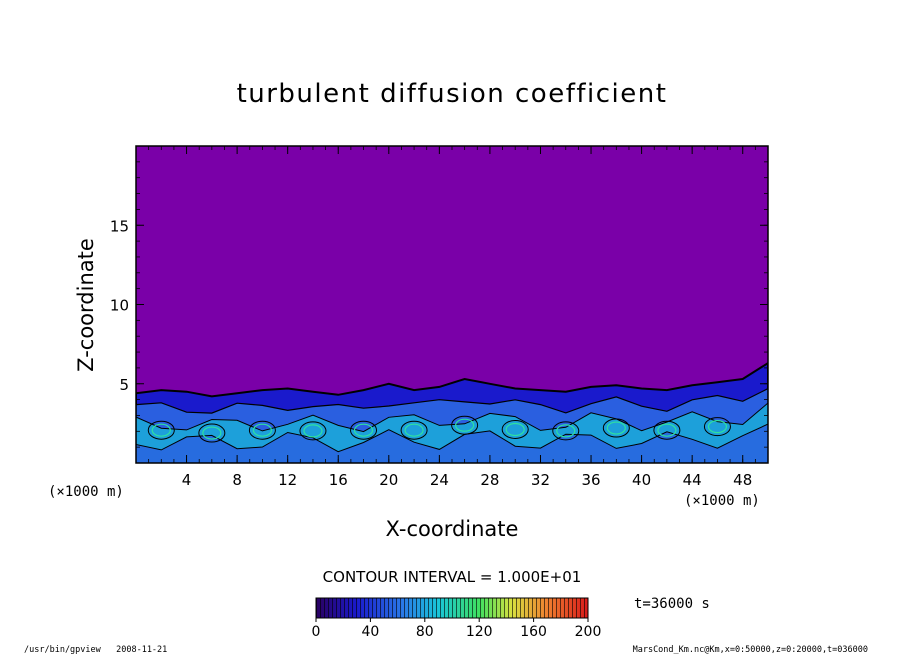 The image size is (904, 654). I want to click on chart-title: turbulent diffusion coefficient, so click(452, 94).